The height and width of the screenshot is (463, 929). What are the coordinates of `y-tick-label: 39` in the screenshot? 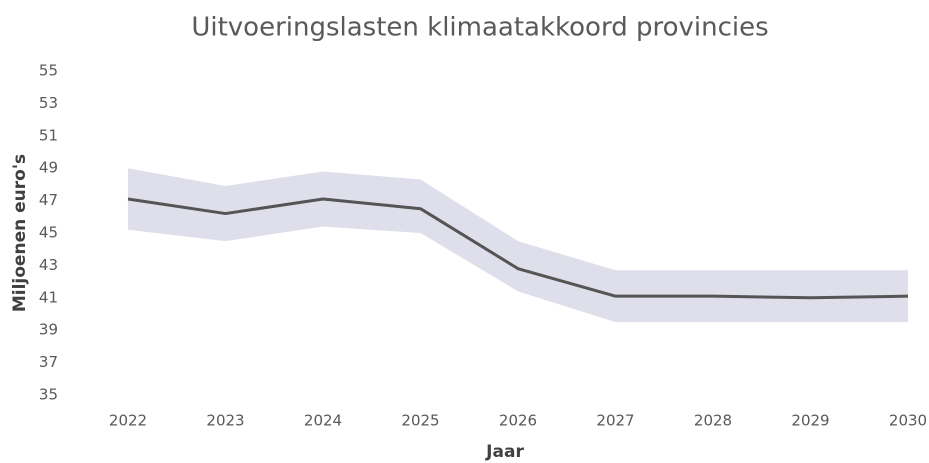 It's located at (48, 330).